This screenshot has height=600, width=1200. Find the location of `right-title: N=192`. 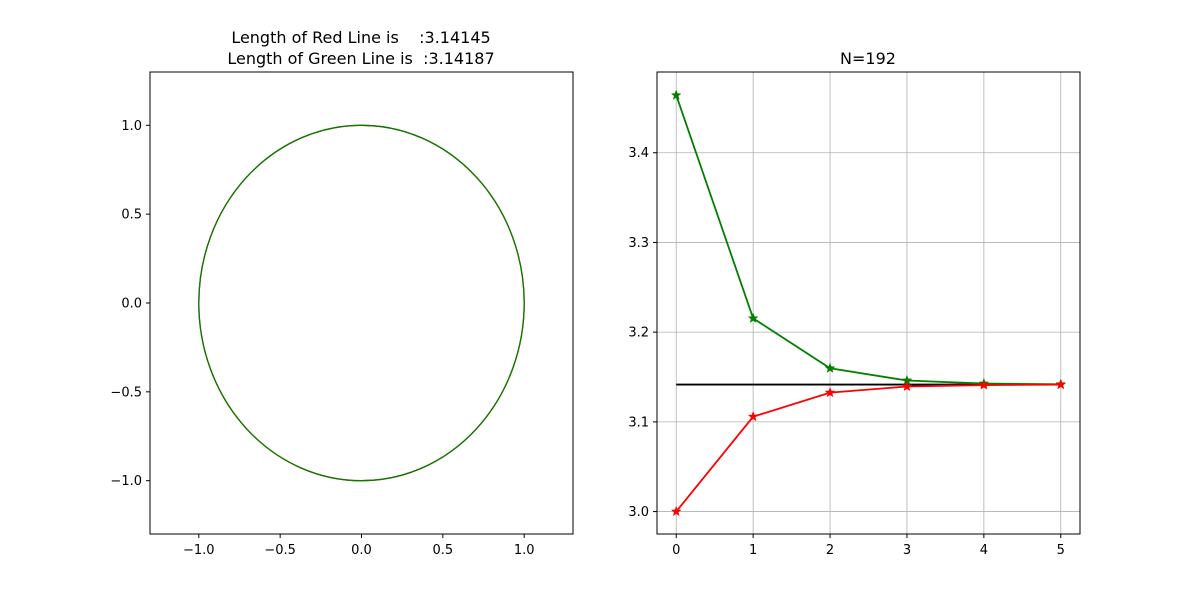

right-title: N=192 is located at coordinates (868, 58).